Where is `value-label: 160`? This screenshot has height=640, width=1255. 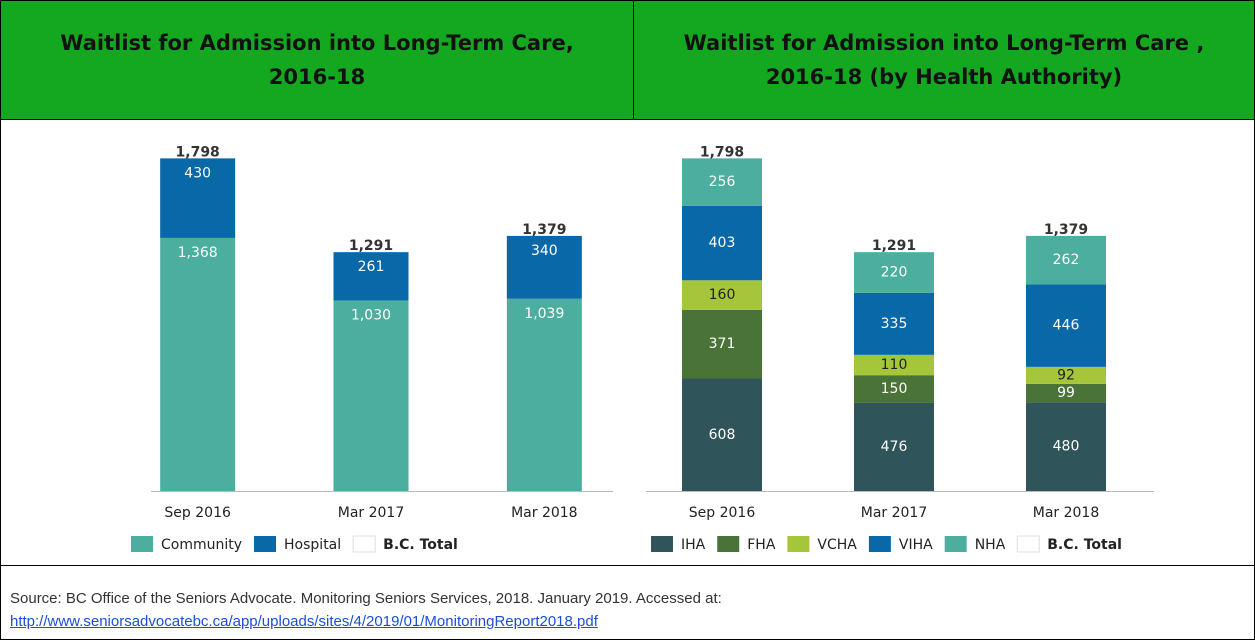
value-label: 160 is located at coordinates (722, 295).